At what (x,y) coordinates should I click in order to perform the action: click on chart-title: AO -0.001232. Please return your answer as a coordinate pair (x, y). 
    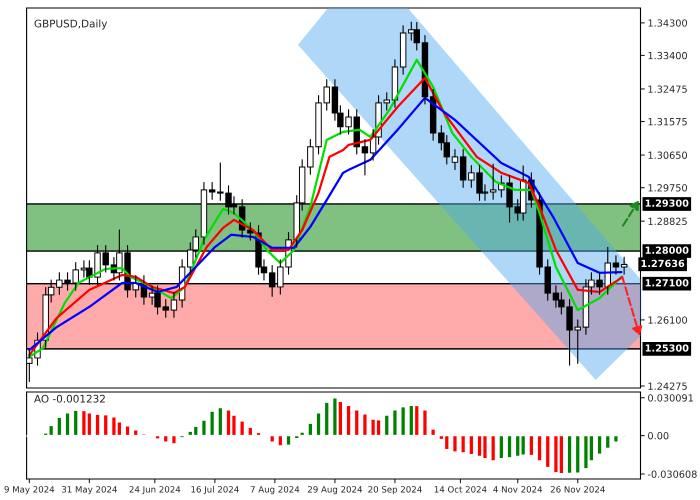
    Looking at the image, I should click on (69, 398).